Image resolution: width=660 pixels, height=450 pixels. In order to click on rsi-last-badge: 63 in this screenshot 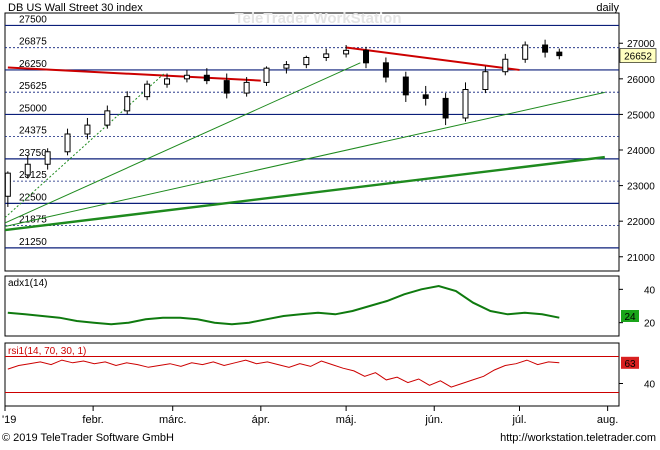, I will do `click(630, 363)`.